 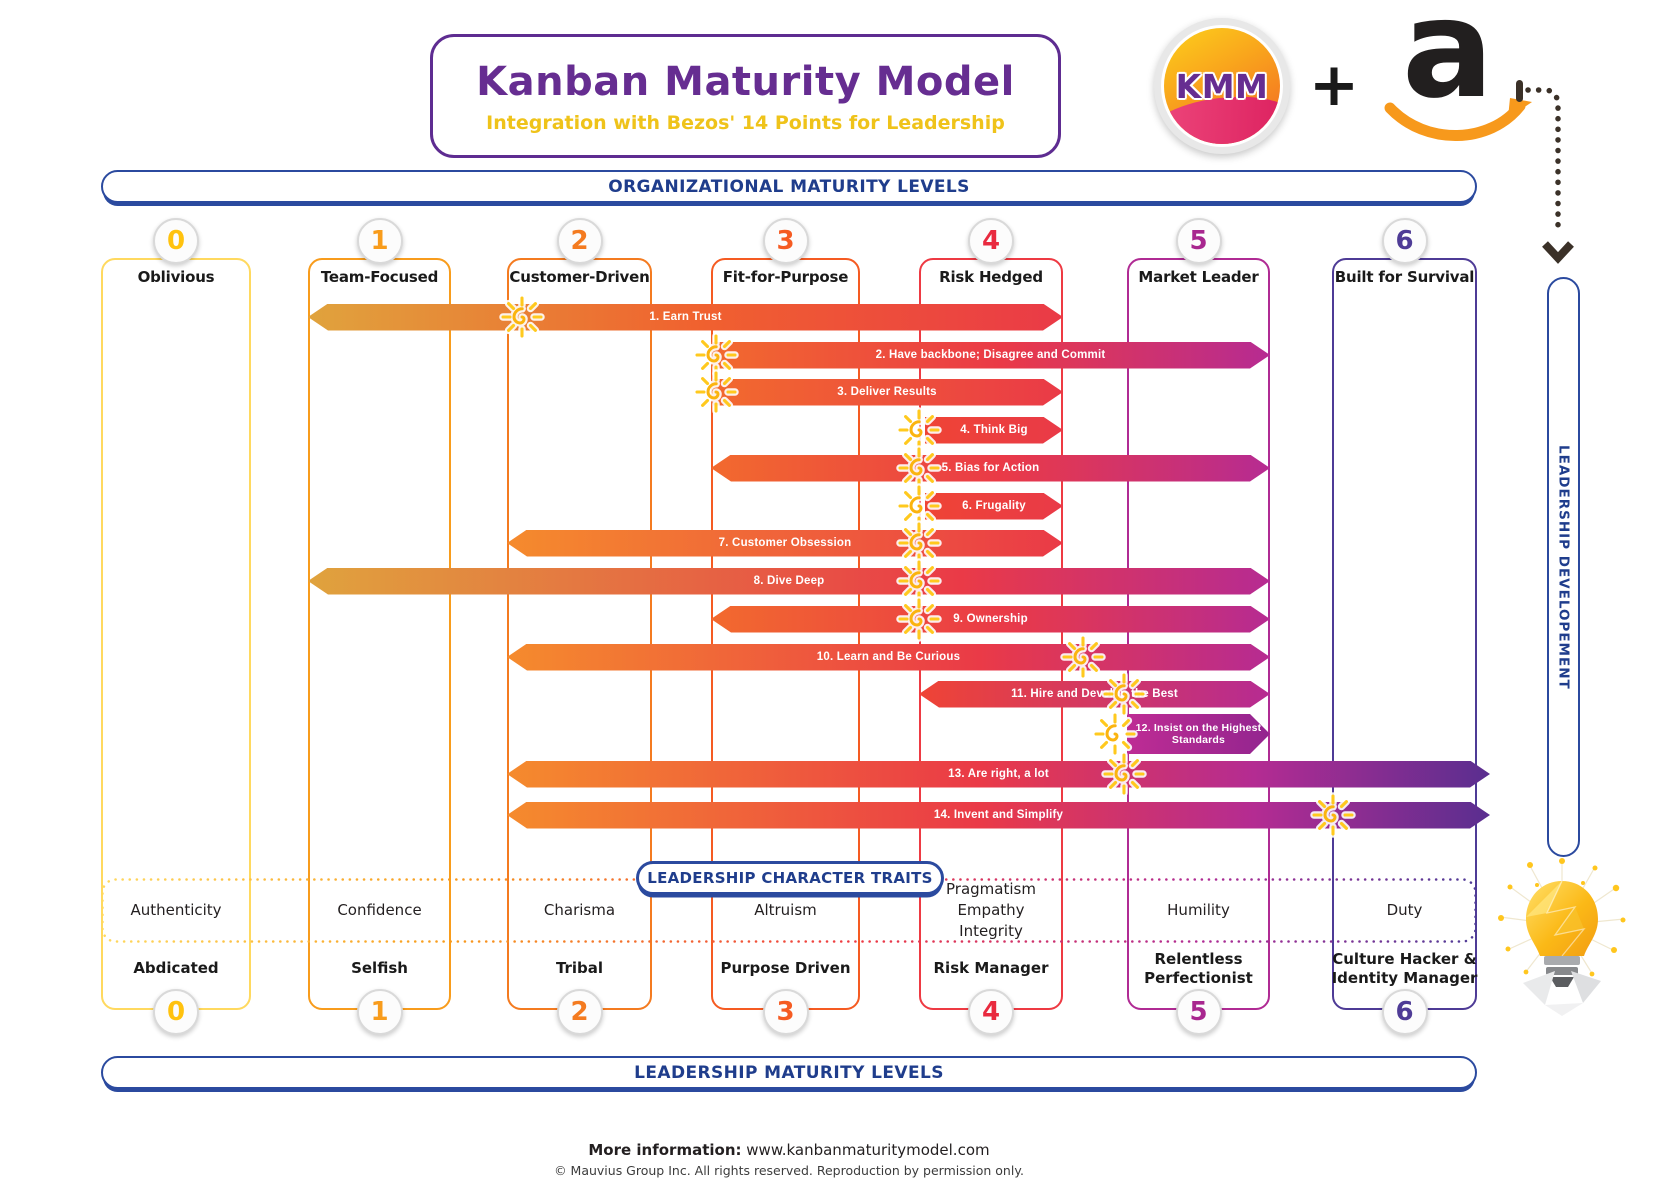 I want to click on leadership-principle-label: 2. Have backbone; Disagree and Commit, so click(x=990, y=355).